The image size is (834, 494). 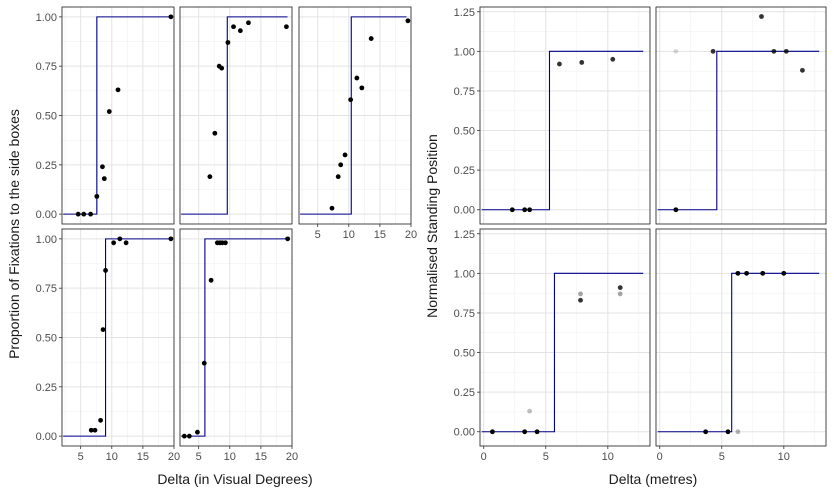 I want to click on right-panel-3: 0.00 0.25 0.50 0.75 1.00 1.25 0 5 10, so click(x=552, y=345).